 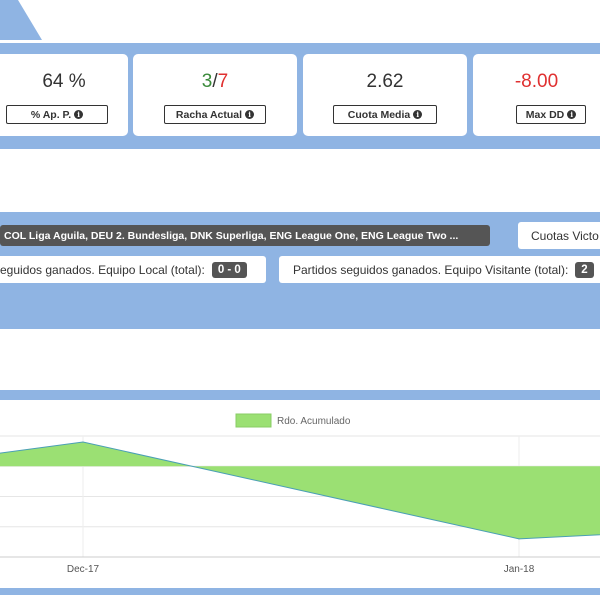 What do you see at coordinates (385, 95) in the screenshot?
I see `stat-card-avg-odds: 2.62 Cuota Media i` at bounding box center [385, 95].